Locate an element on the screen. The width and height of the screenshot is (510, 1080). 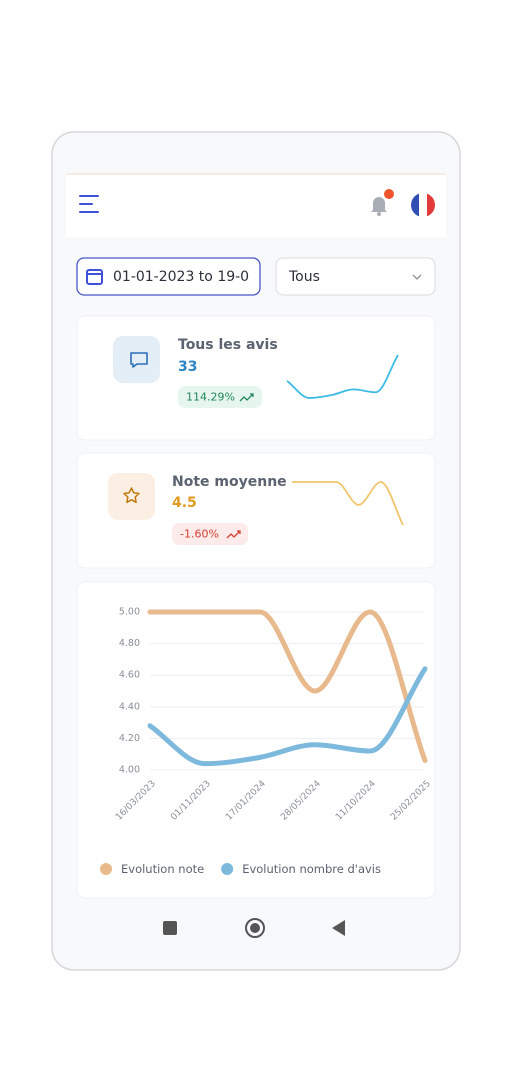
nav-home is located at coordinates (255, 928).